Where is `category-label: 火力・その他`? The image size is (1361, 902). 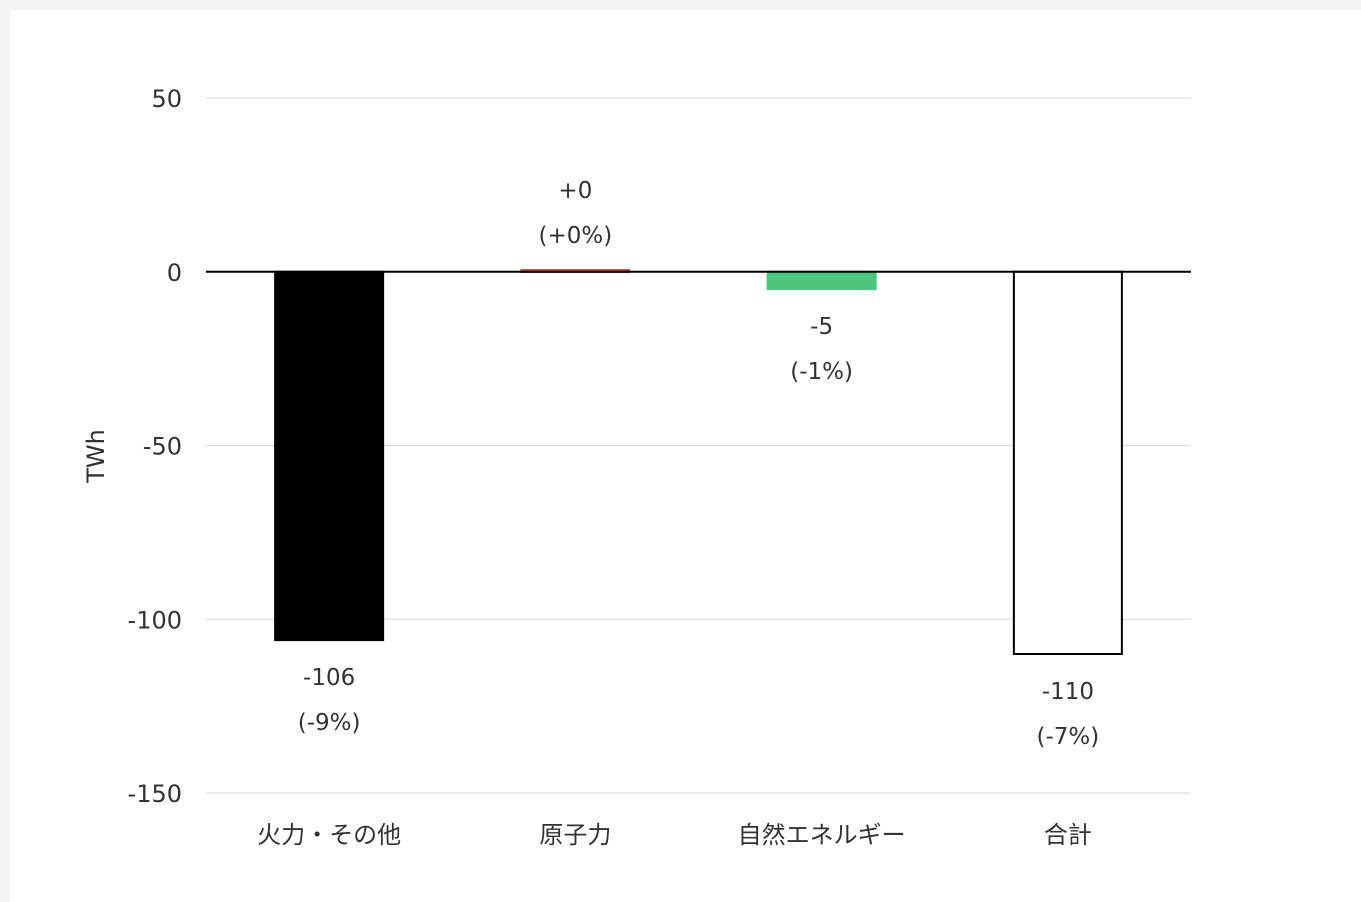 category-label: 火力・その他 is located at coordinates (329, 835).